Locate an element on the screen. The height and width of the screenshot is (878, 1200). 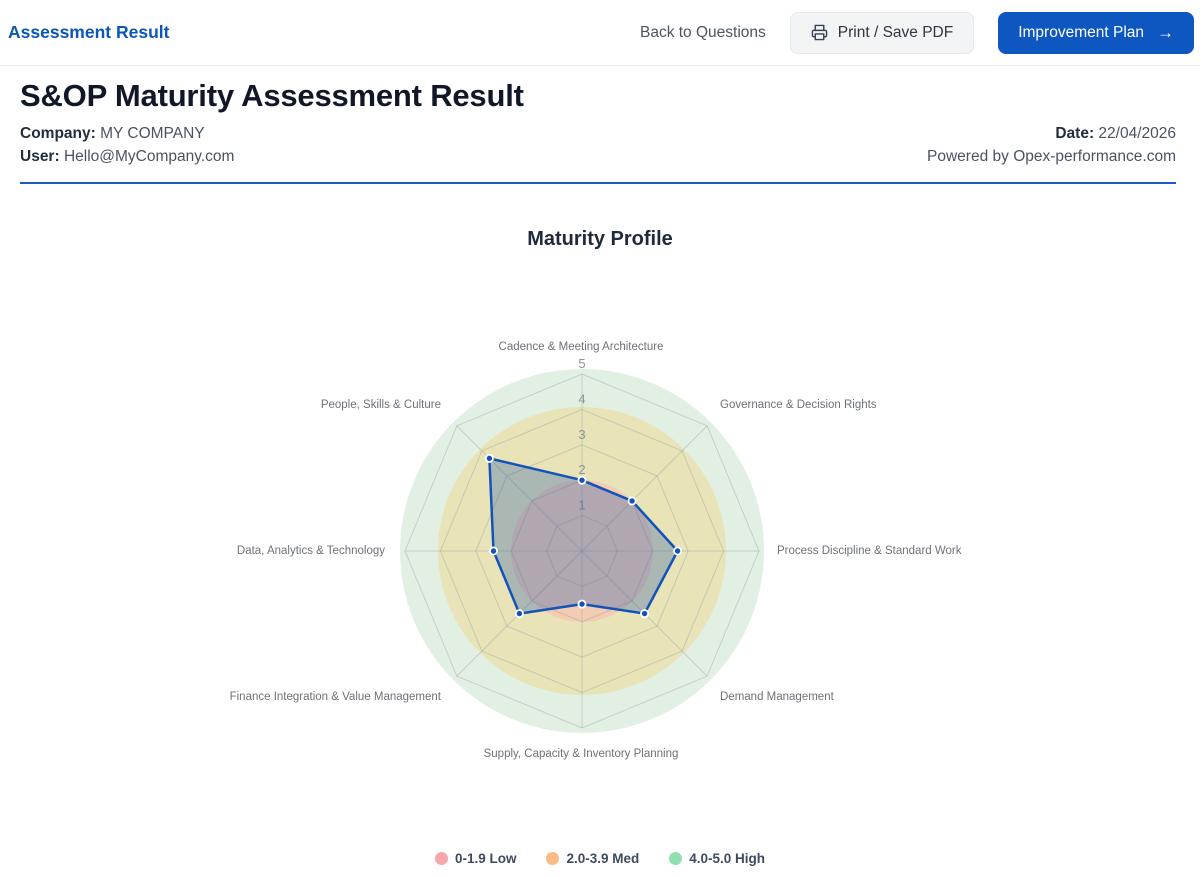
radar-axis-label: Finance Integration & Value Management is located at coordinates (336, 697).